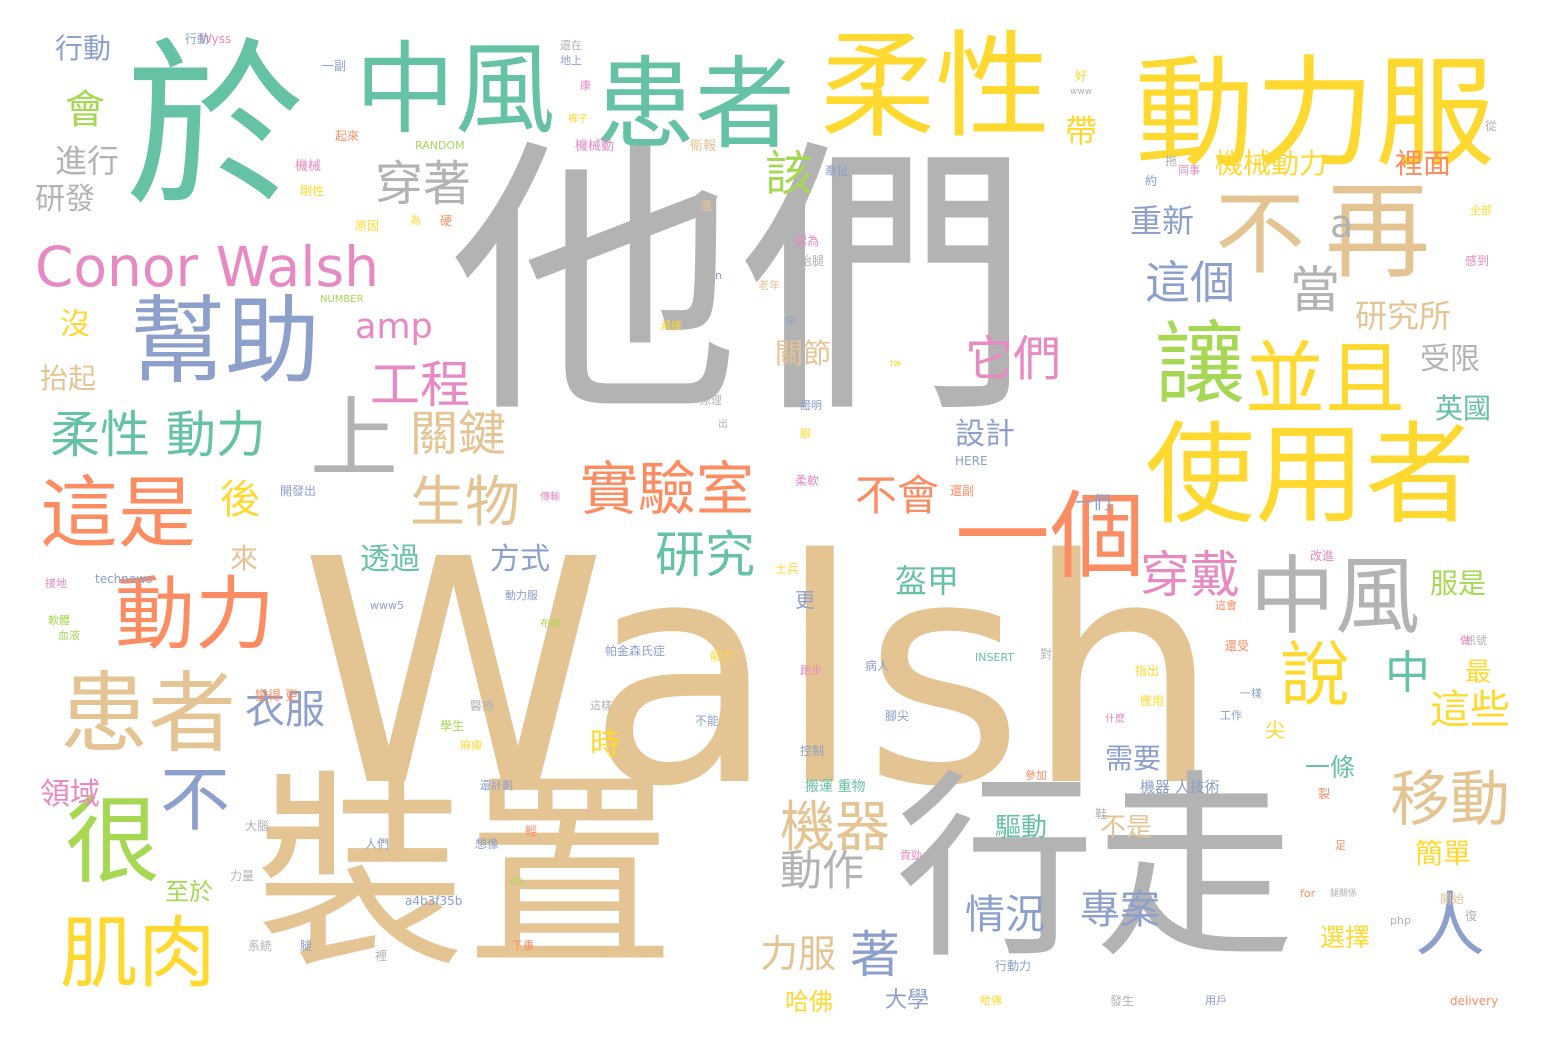 Image resolution: width=1548 pixels, height=1052 pixels. Describe the element at coordinates (706, 206) in the screenshot. I see `cloud-word: 遺` at that location.